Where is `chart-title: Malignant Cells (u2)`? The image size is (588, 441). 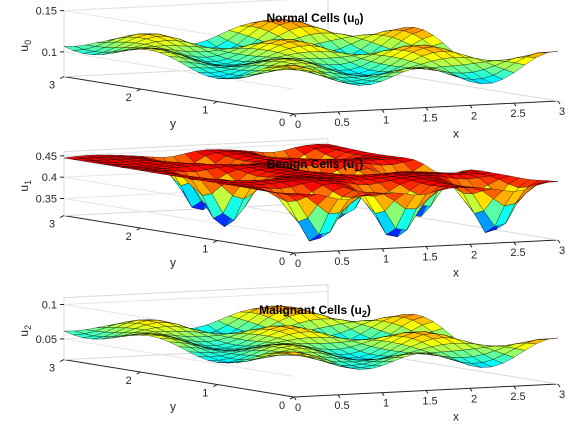 chart-title: Malignant Cells (u2) is located at coordinates (315, 311).